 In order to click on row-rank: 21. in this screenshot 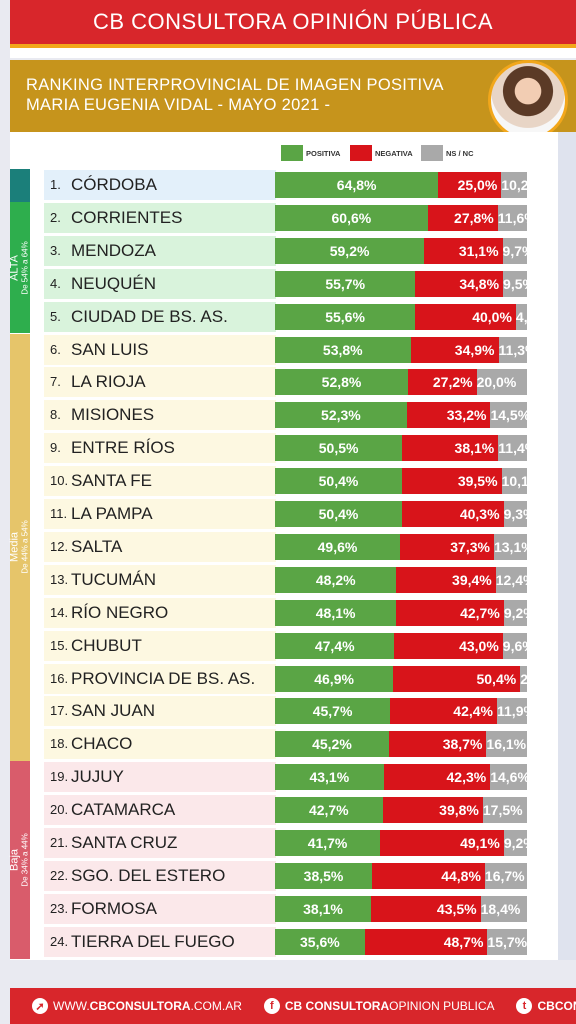, I will do `click(59, 842)`.